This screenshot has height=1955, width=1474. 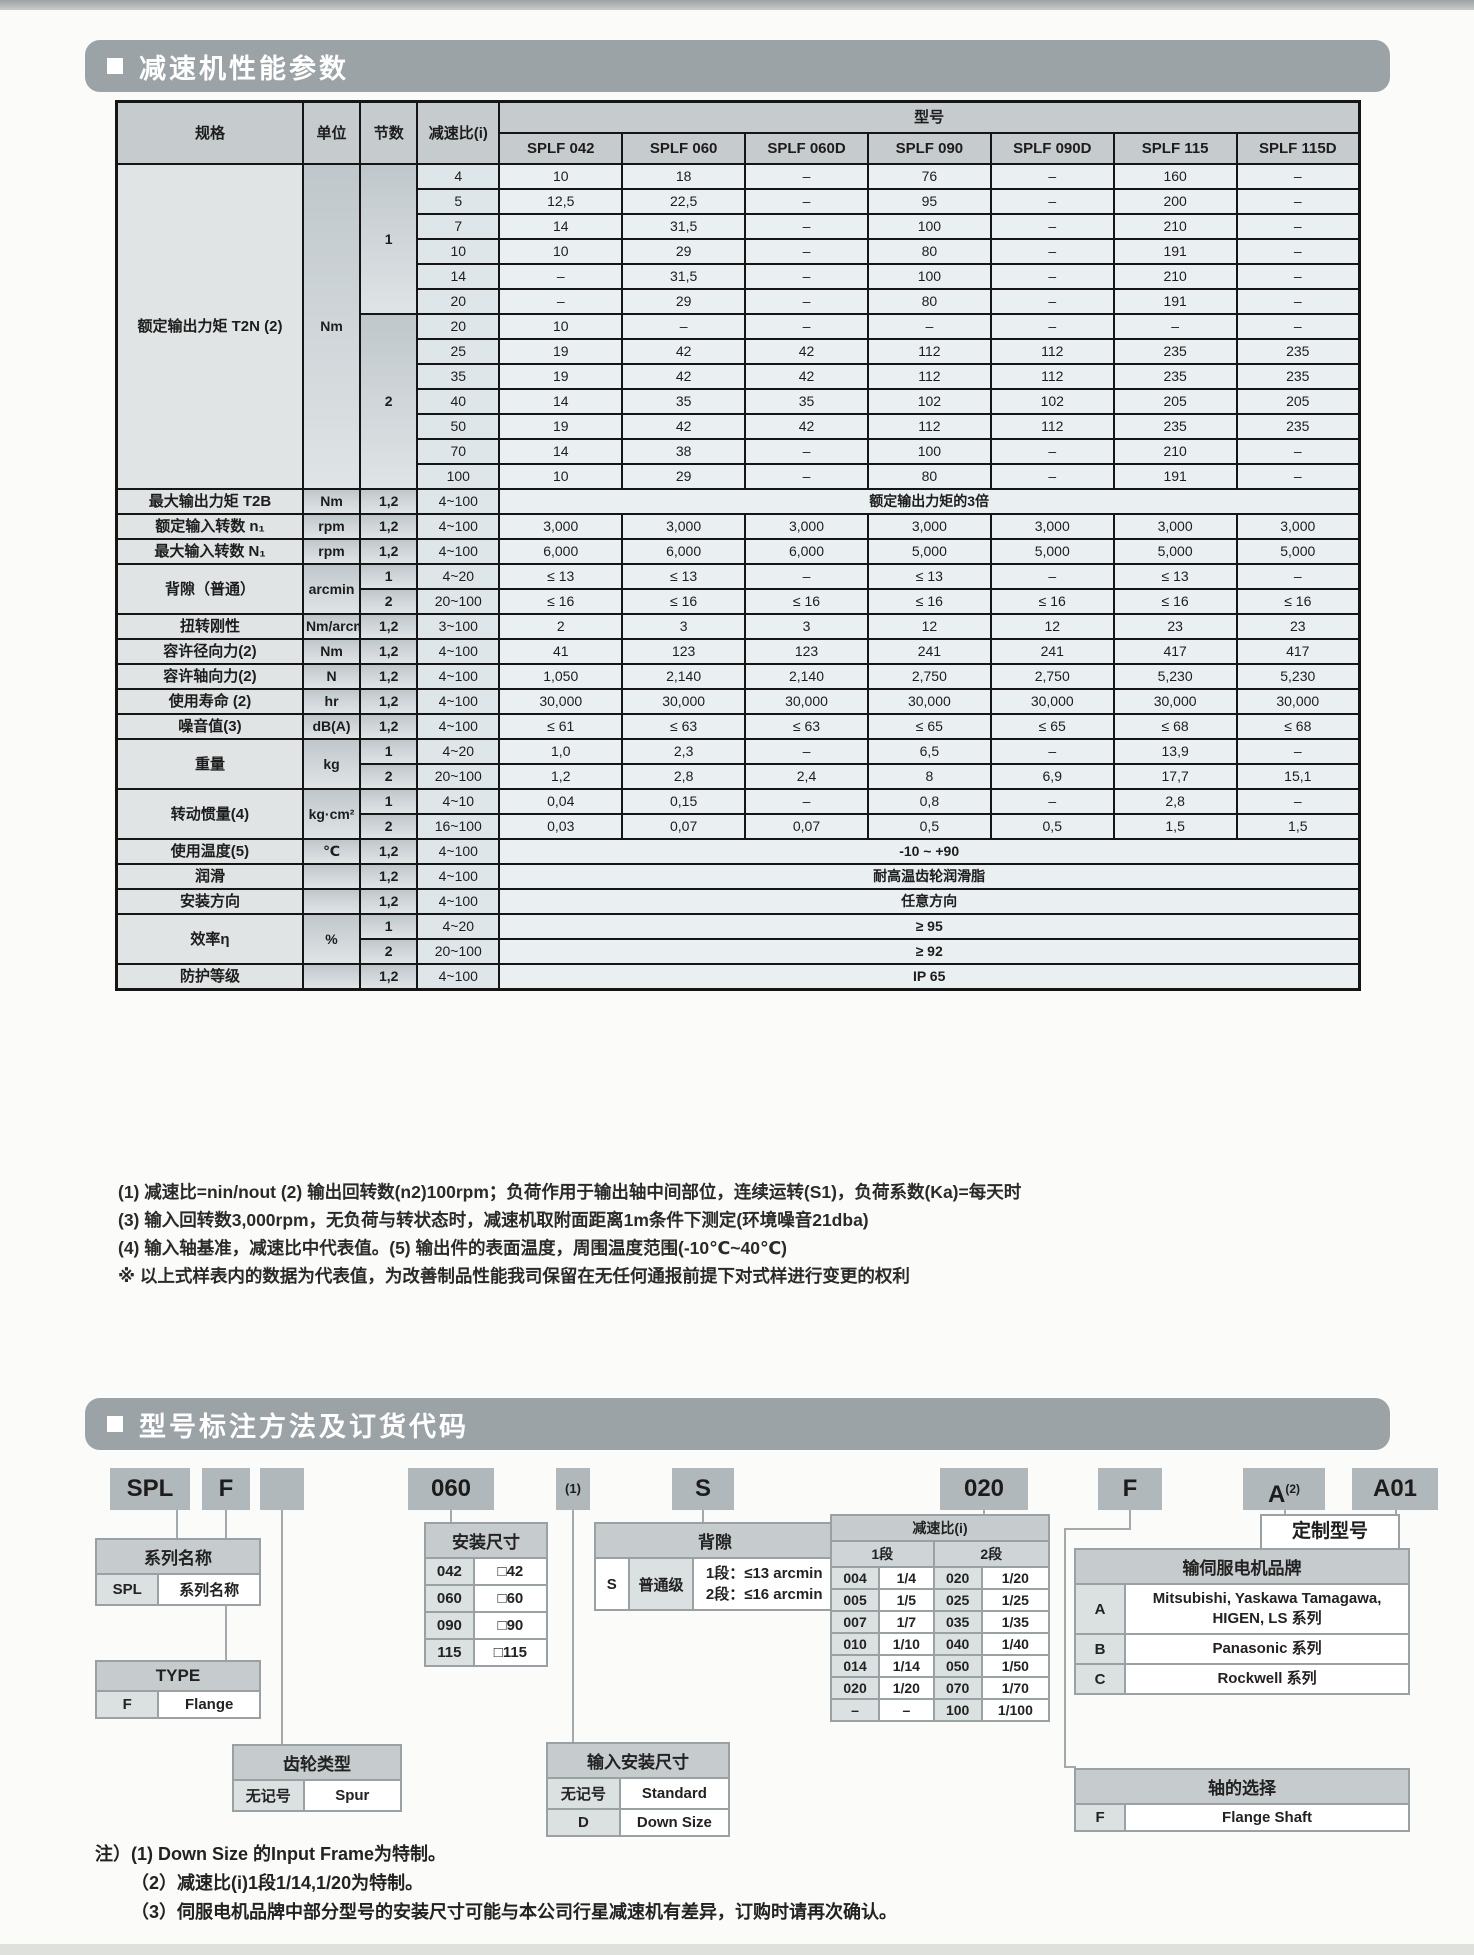 What do you see at coordinates (389, 132) in the screenshot?
I see `pt-header-stages: 节数` at bounding box center [389, 132].